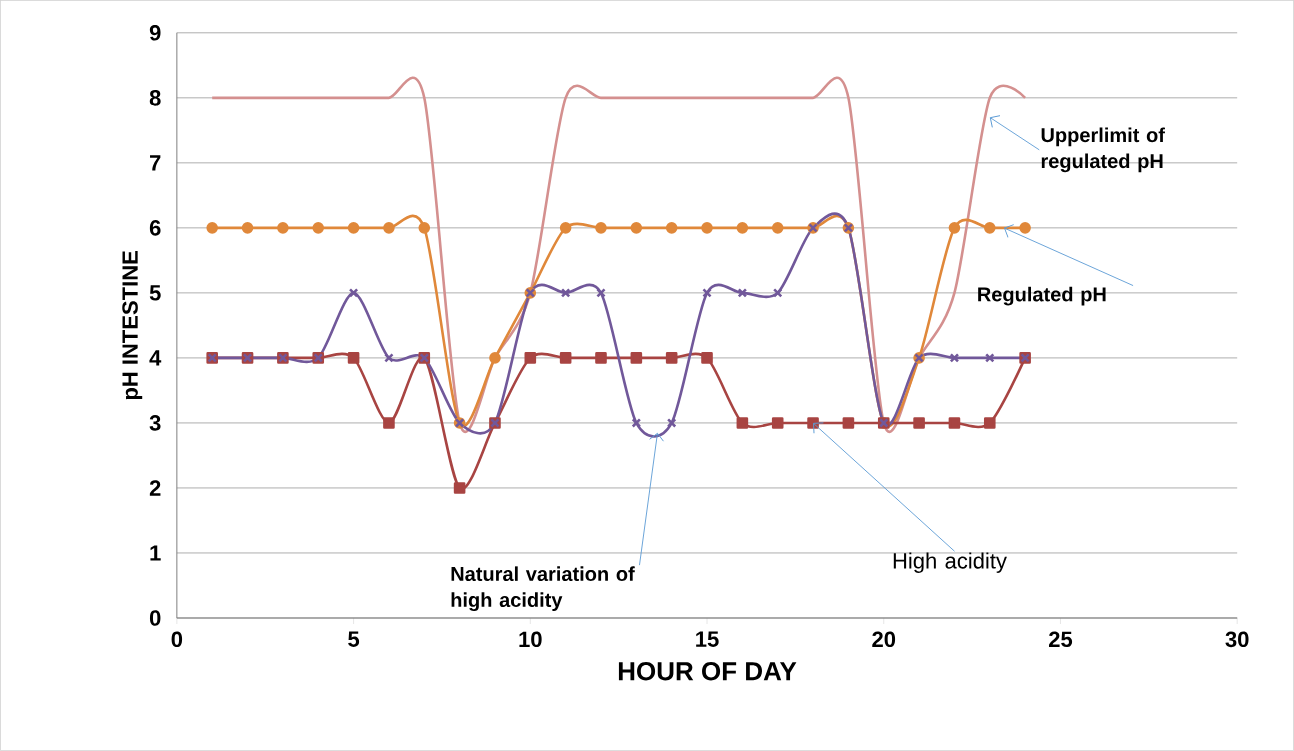  Describe the element at coordinates (155, 228) in the screenshot. I see `y-tick-label: 6` at that location.